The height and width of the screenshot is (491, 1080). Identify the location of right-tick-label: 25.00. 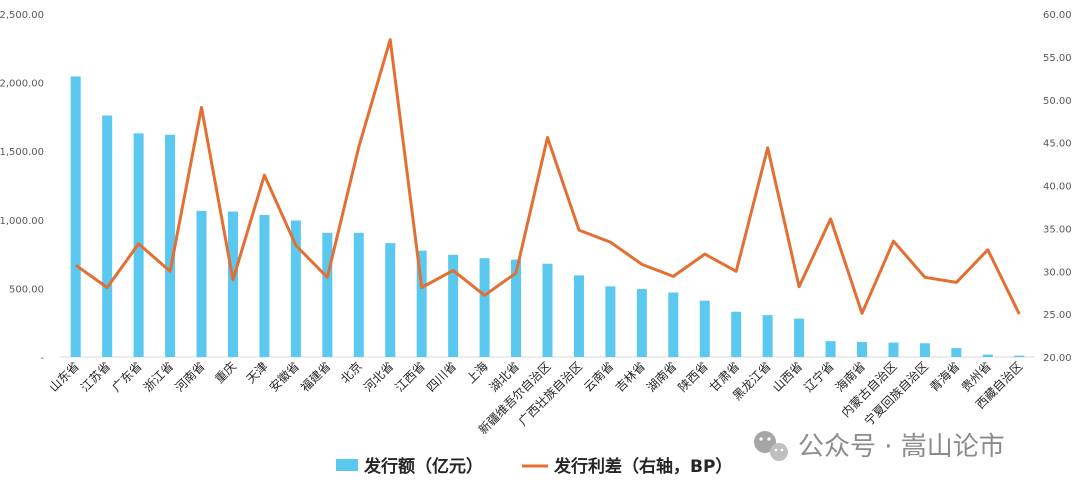
(1057, 315).